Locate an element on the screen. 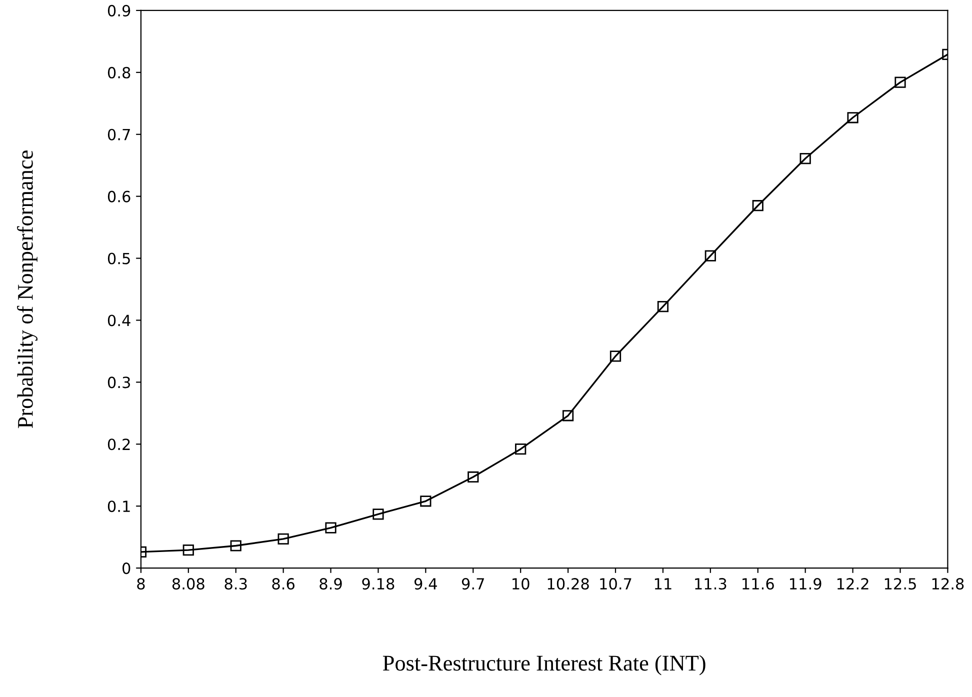  y-tick-label: 0.8 is located at coordinates (119, 72).